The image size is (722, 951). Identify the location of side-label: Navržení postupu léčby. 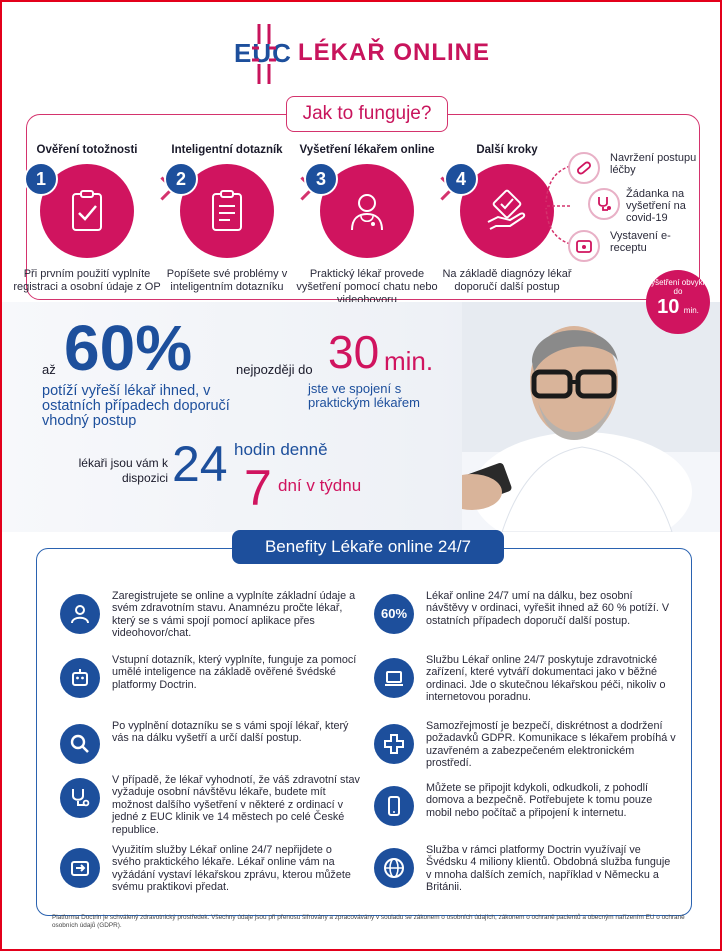
(653, 164).